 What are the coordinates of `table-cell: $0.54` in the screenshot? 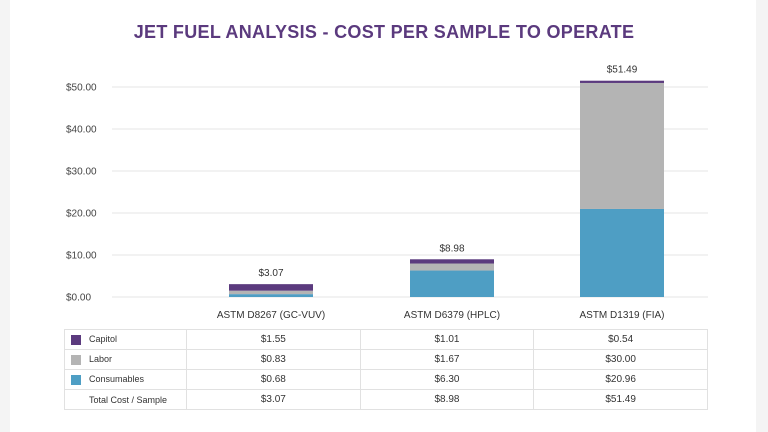 It's located at (620, 339).